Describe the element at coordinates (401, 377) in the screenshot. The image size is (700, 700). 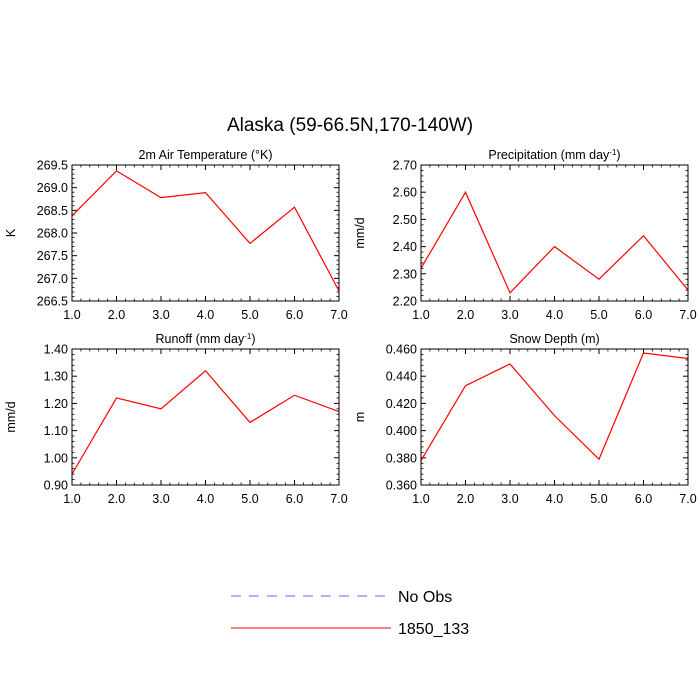
I see `y-tick-label: 0.440` at that location.